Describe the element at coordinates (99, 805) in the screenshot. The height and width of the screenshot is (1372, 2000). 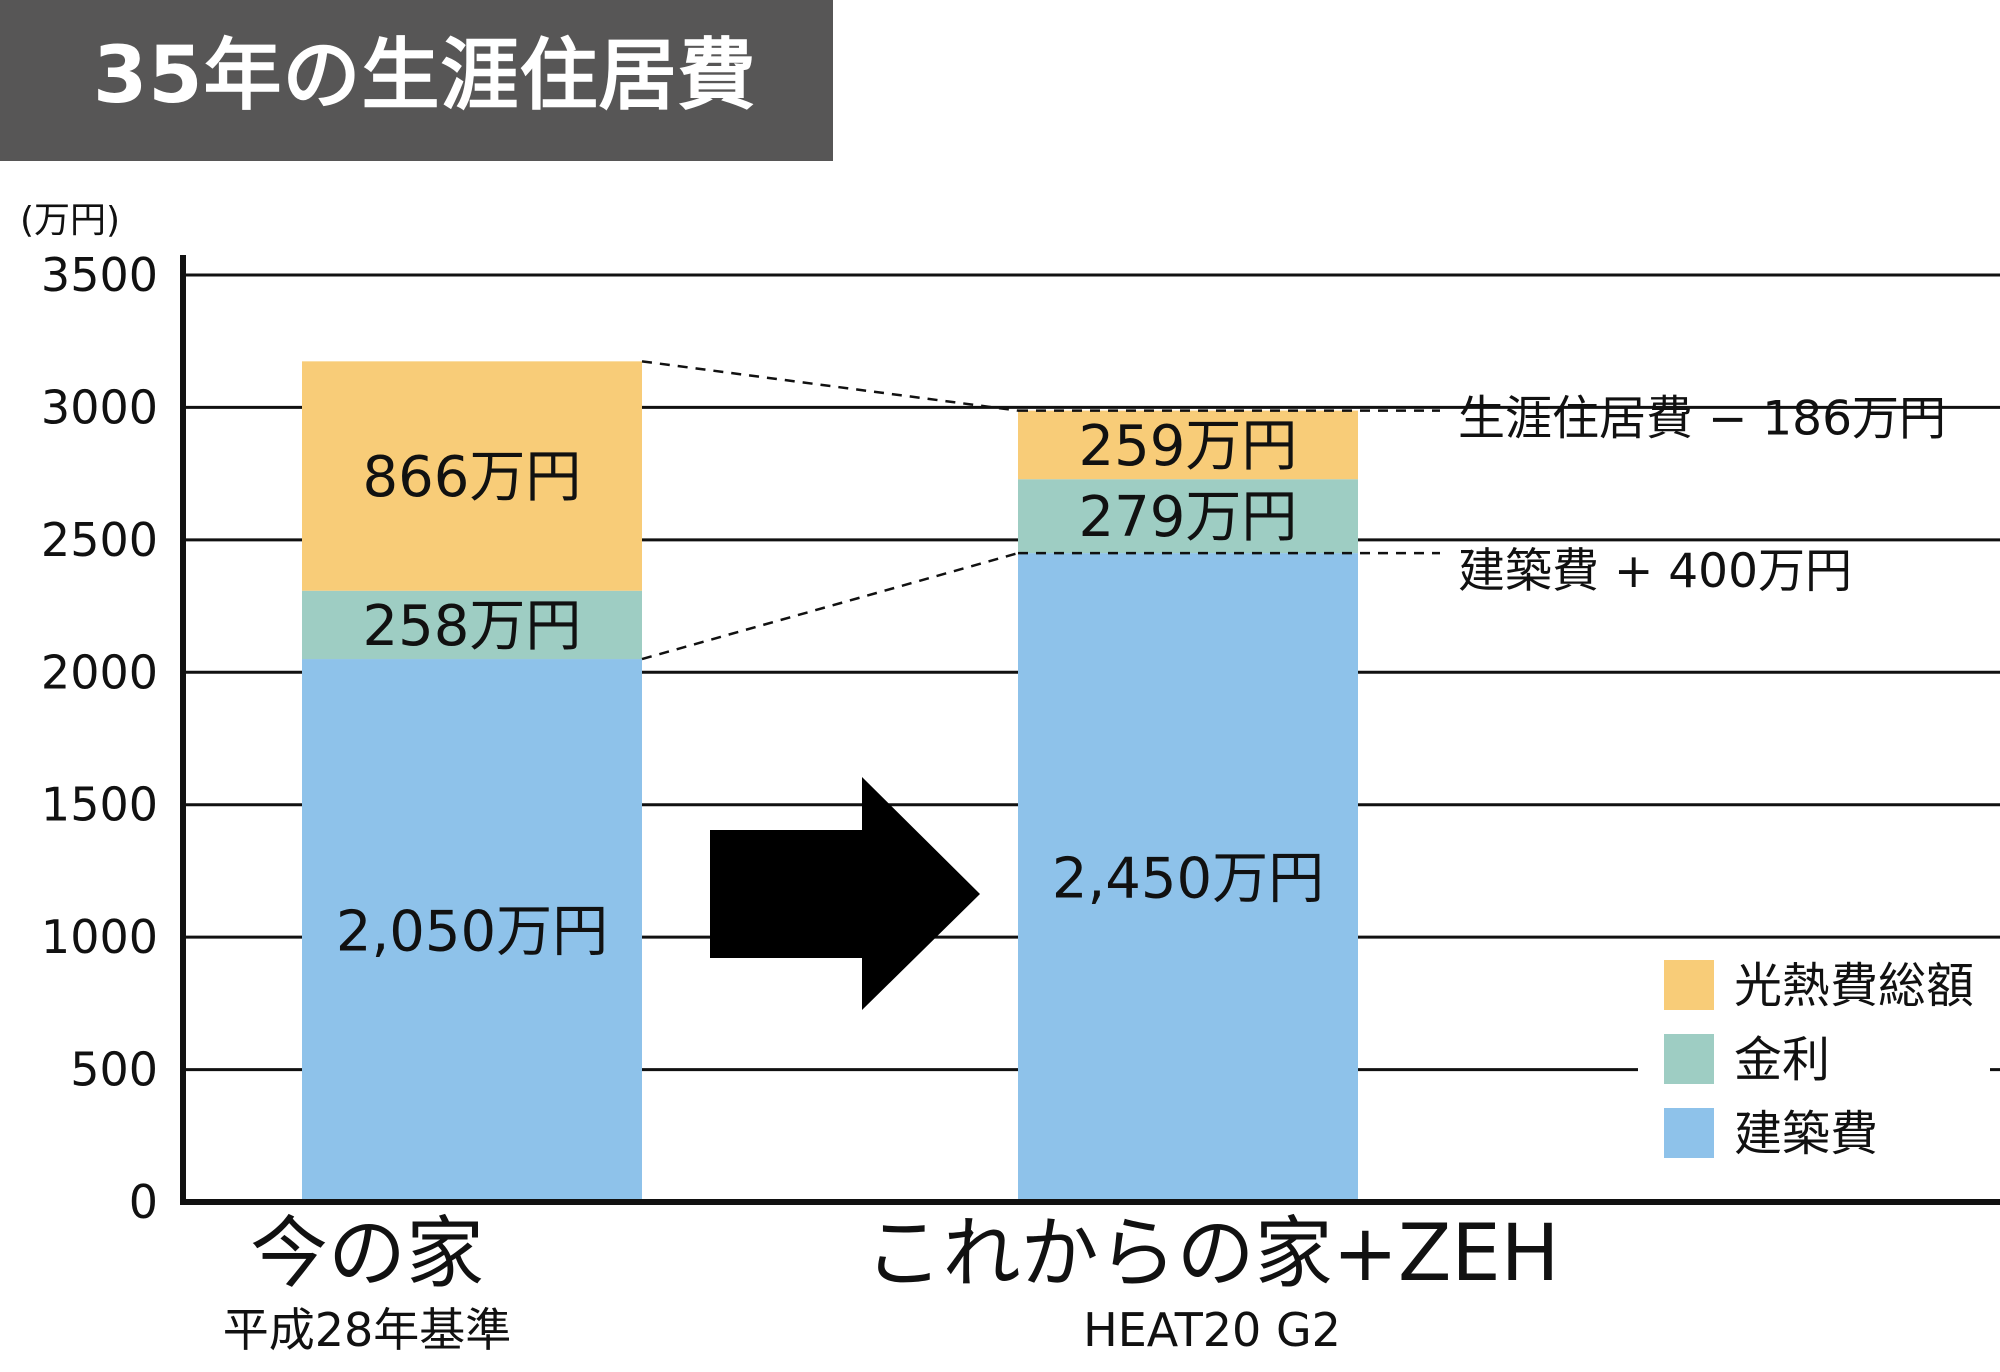
I see `y-tick-label-1500: 1500` at that location.